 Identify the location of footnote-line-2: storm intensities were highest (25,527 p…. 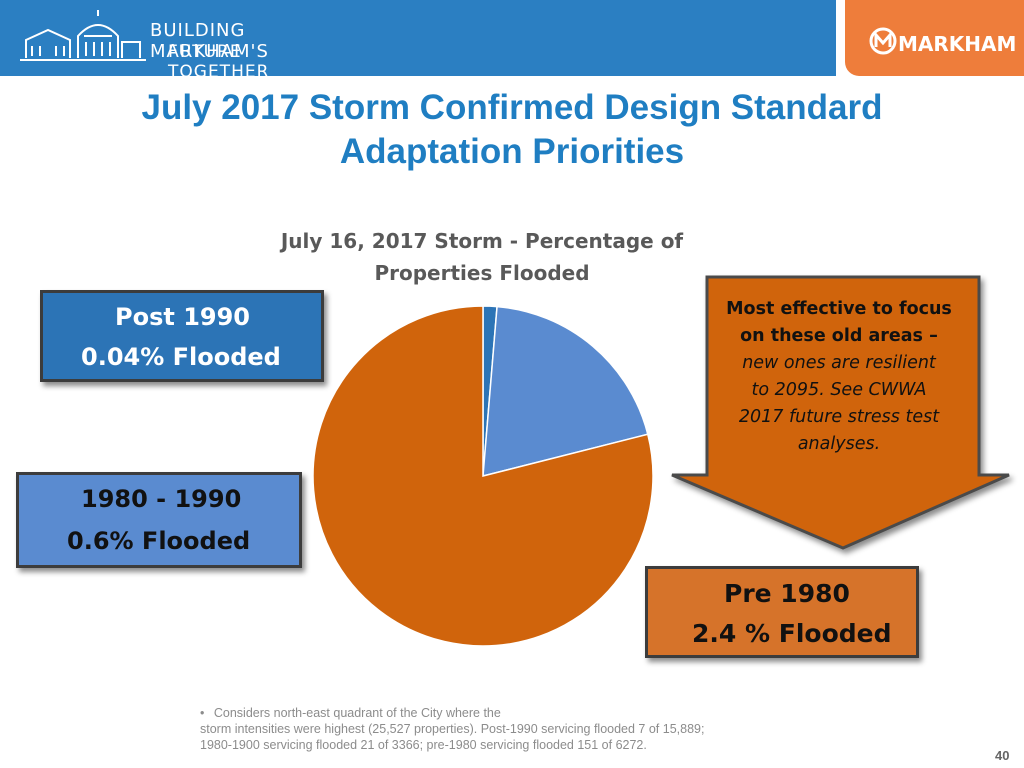
(452, 729).